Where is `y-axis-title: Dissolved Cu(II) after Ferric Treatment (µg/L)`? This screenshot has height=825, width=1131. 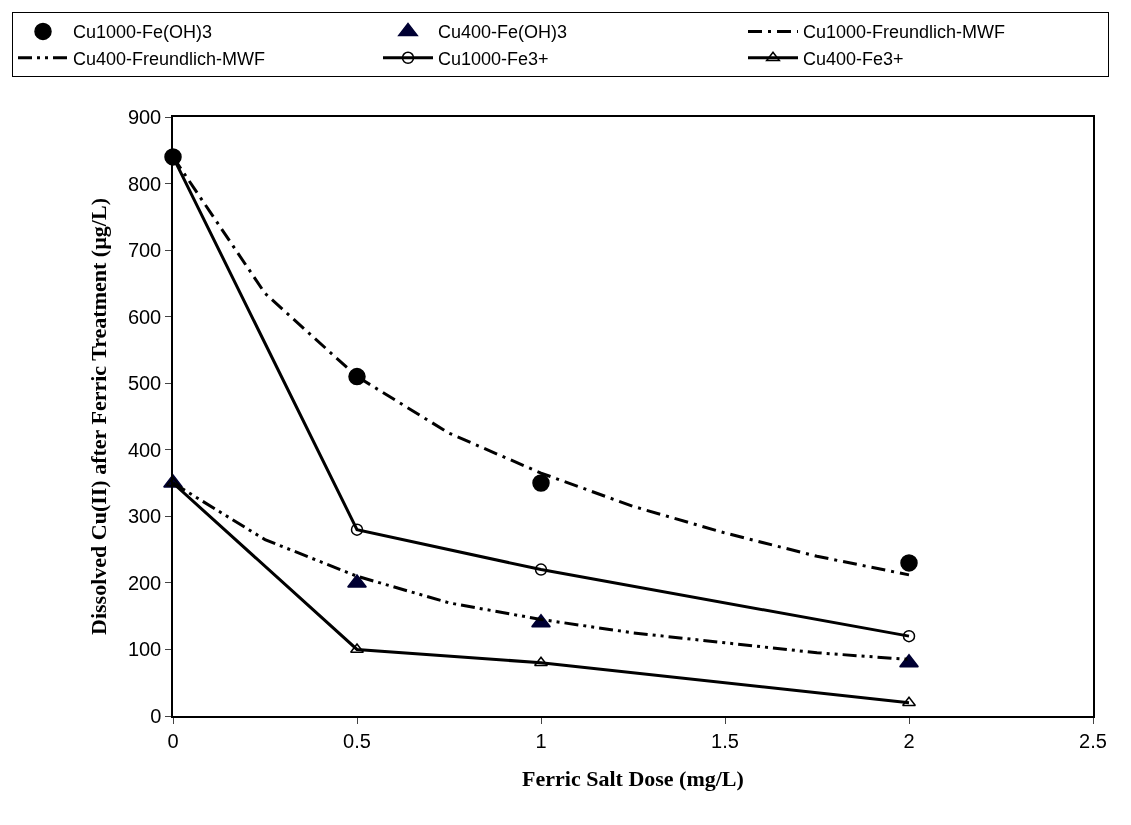 y-axis-title: Dissolved Cu(II) after Ferric Treatment (µg/L) is located at coordinates (99, 416).